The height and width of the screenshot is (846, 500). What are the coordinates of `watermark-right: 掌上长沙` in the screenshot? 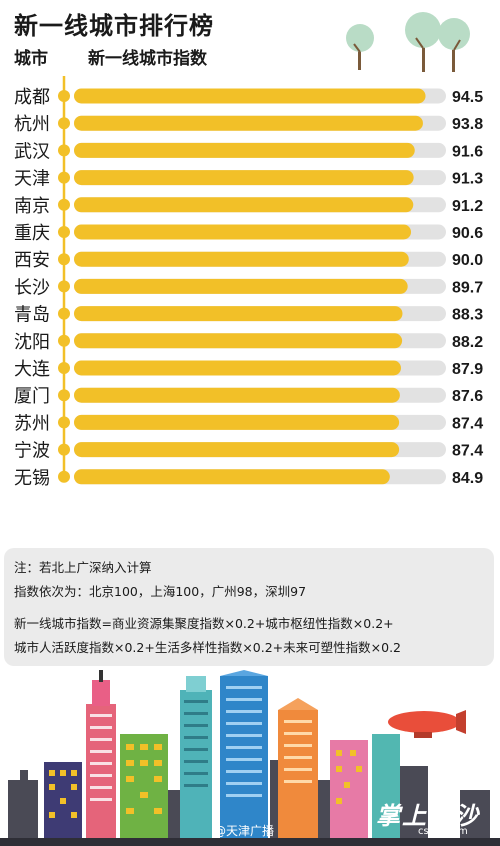 It's located at (428, 816).